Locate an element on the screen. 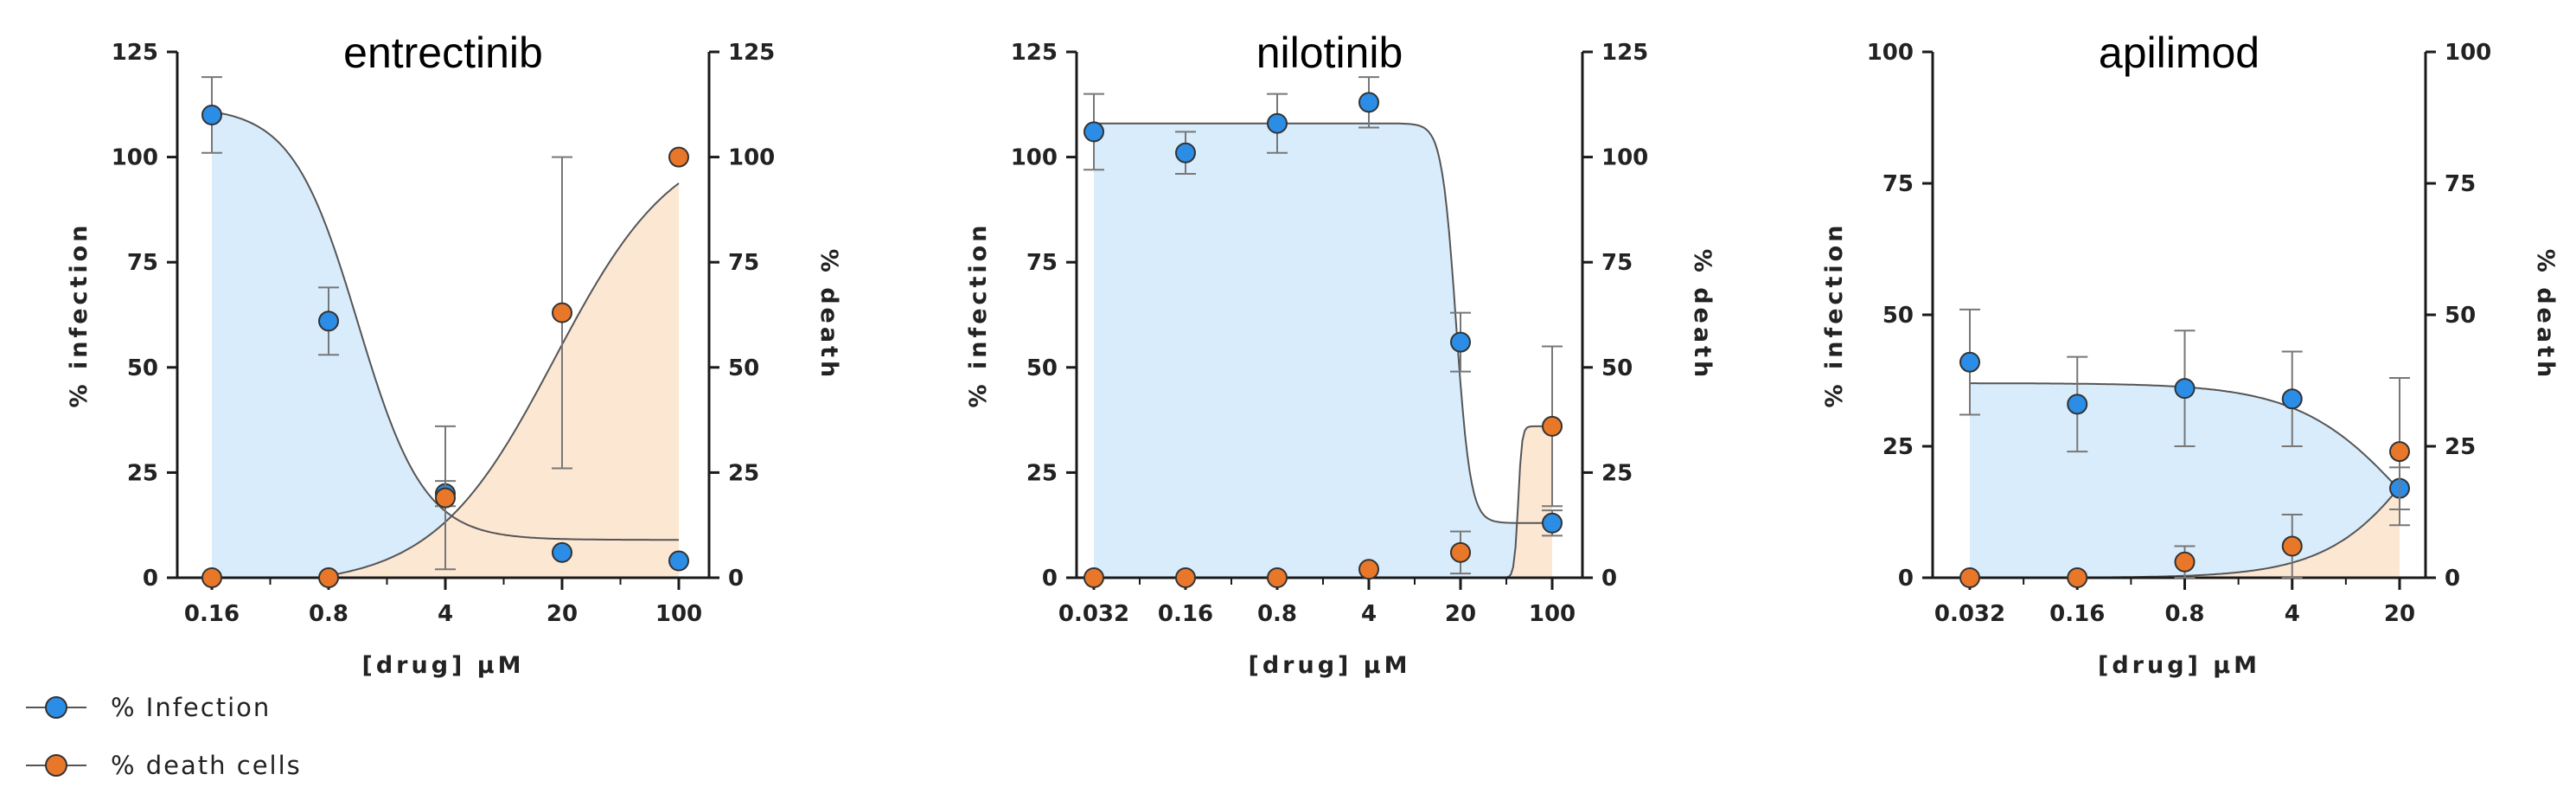 The width and height of the screenshot is (2576, 800). legend: % Infection % death cells is located at coordinates (164, 736).